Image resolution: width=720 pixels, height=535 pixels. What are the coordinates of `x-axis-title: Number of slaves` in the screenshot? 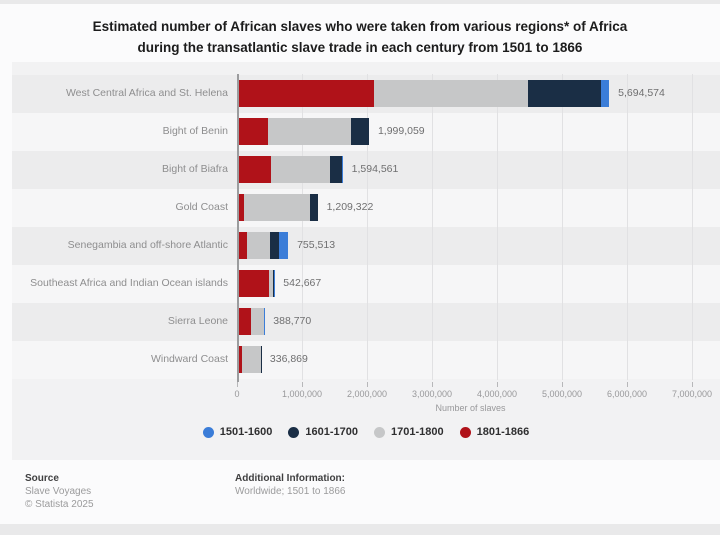 It's located at (470, 408).